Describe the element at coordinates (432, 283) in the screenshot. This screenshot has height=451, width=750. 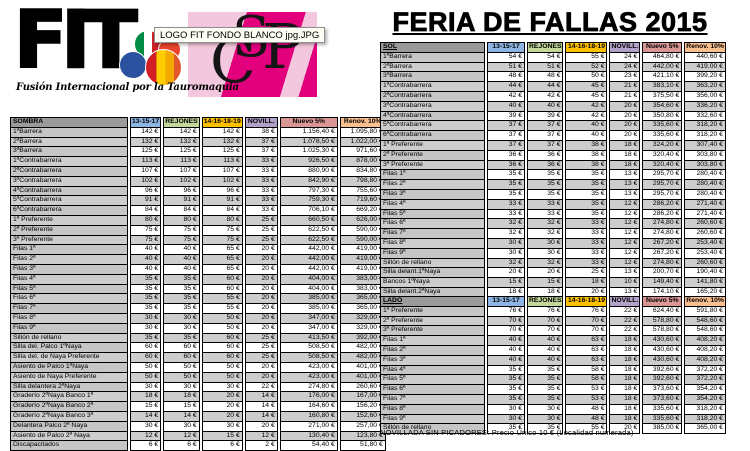
I see `row-label: Bancos 1ªNaya` at that location.